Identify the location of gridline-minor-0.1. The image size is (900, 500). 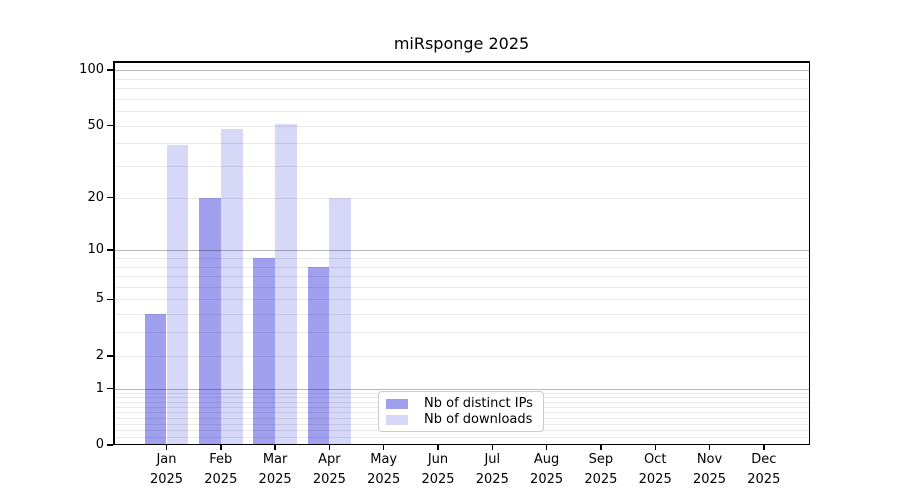
(461, 438).